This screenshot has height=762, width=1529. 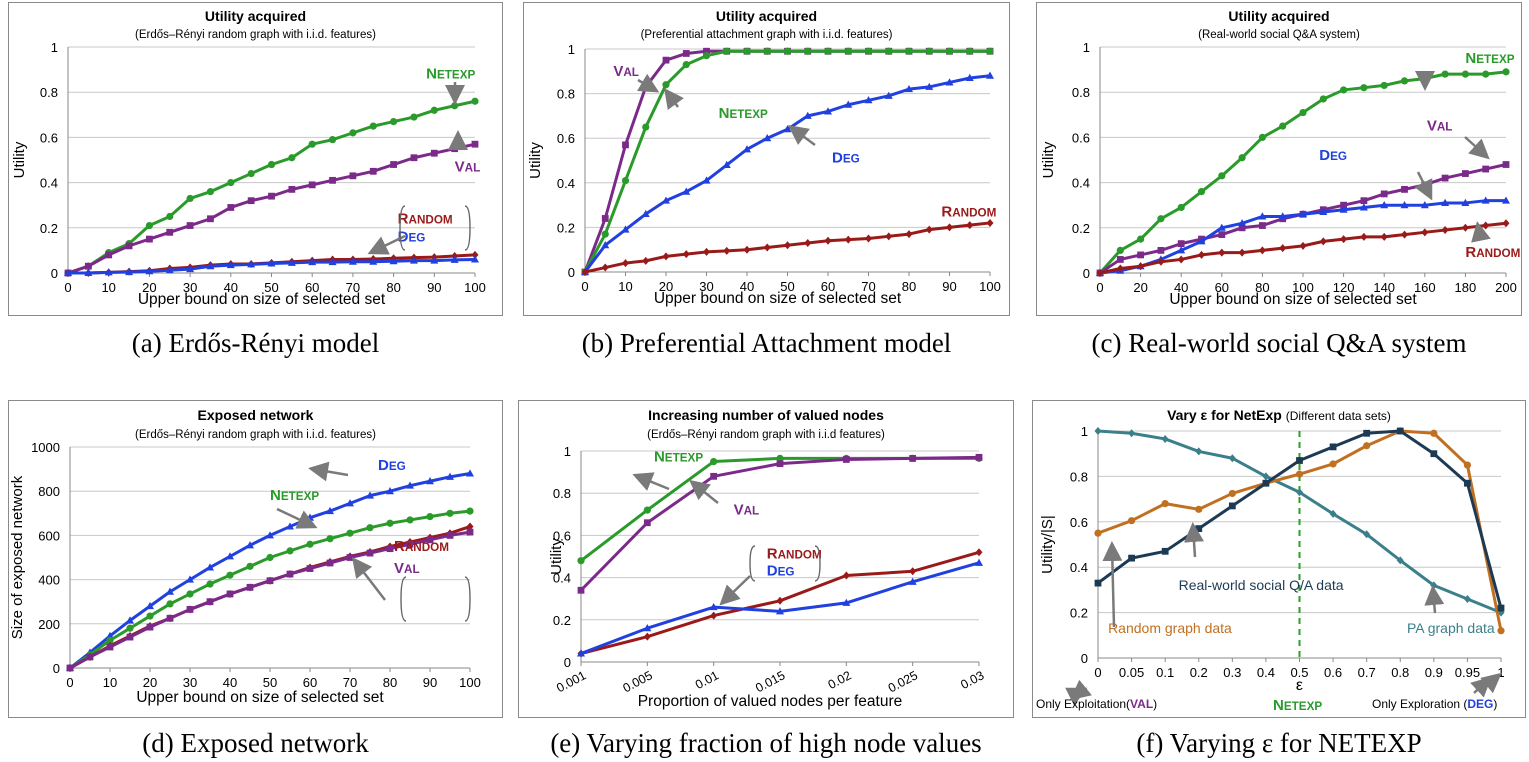 What do you see at coordinates (255, 415) in the screenshot?
I see `chart-title-d: Exposed network` at bounding box center [255, 415].